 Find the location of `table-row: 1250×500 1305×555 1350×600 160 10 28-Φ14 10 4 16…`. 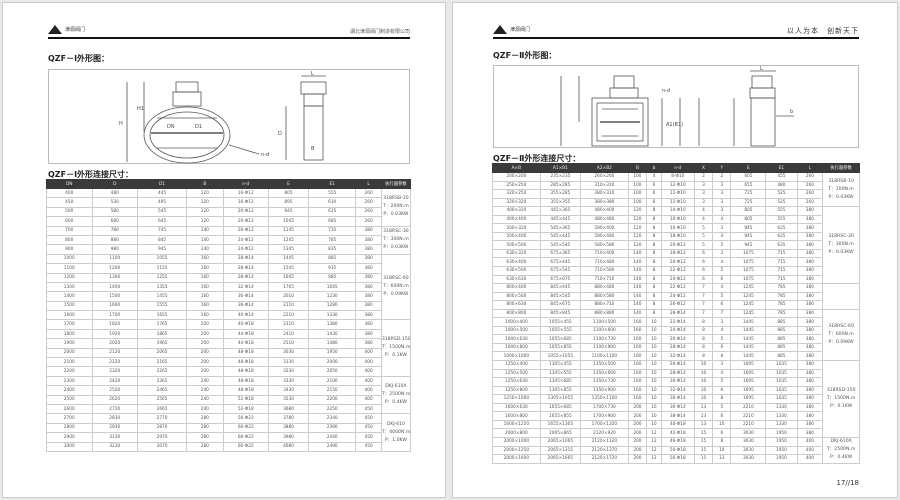

table-row: 1250×500 1305×555 1350×600 160 10 28-Φ14 10 4 16… is located at coordinates (676, 373).